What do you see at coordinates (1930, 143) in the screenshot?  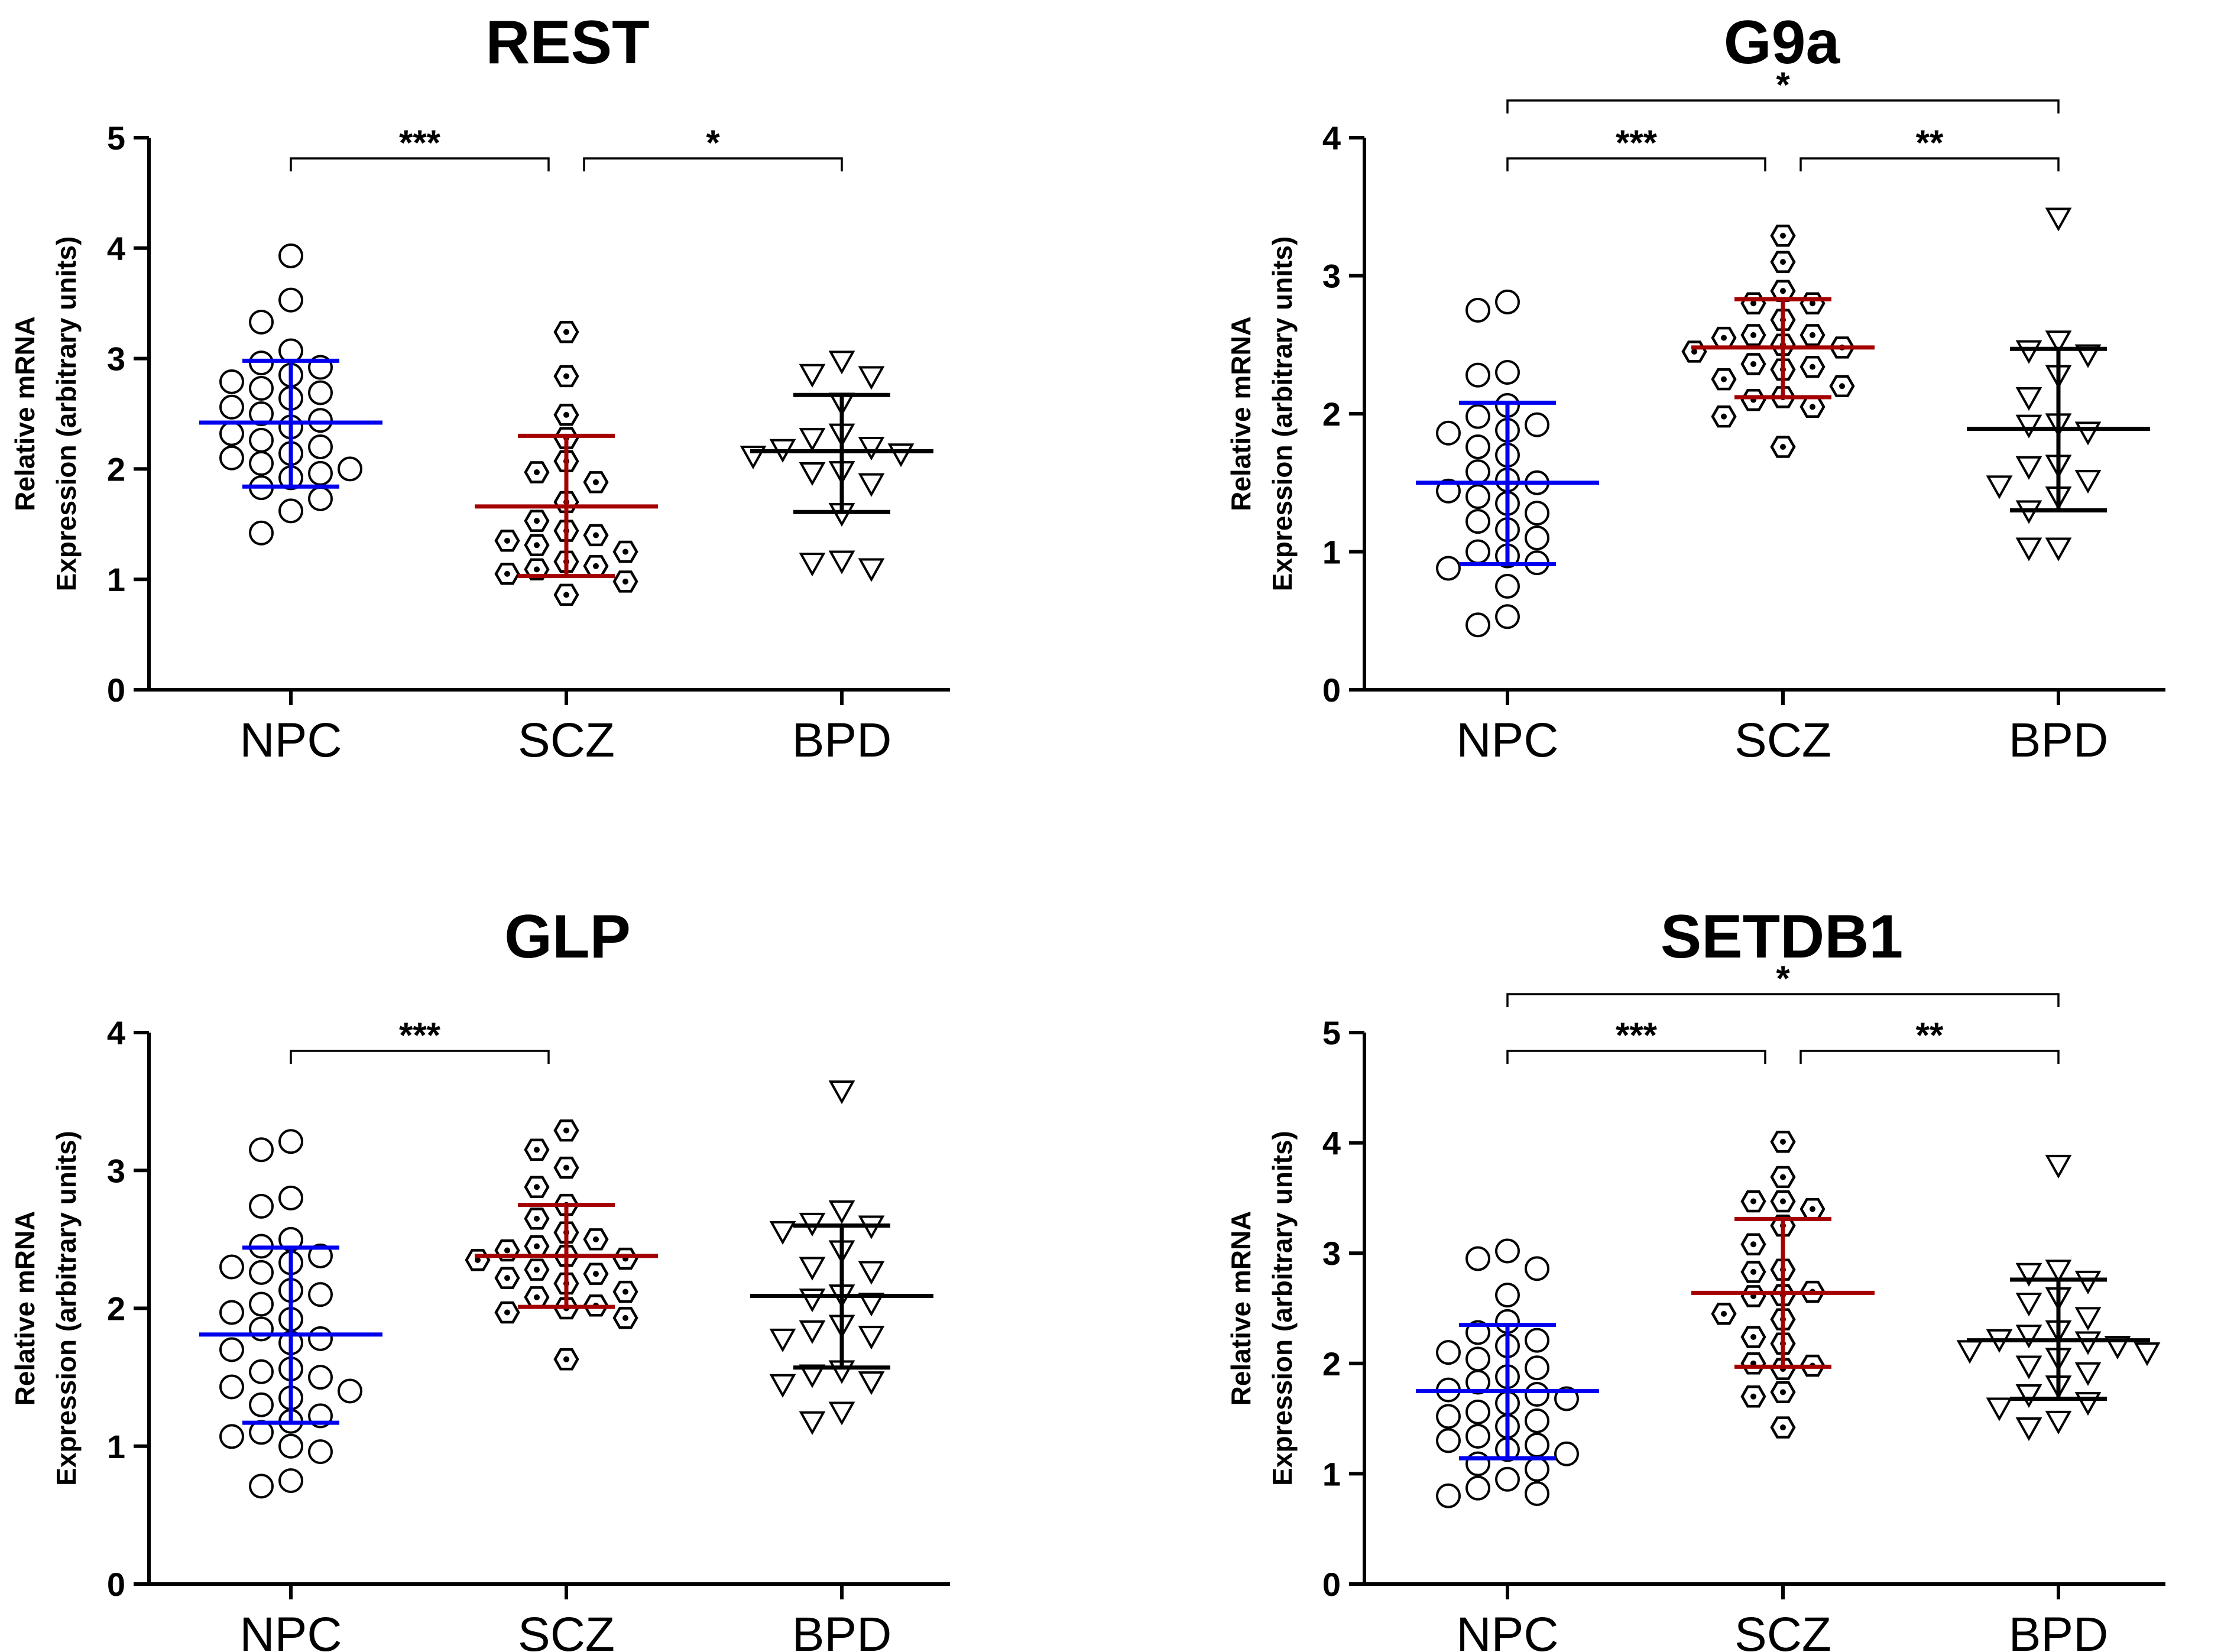 I see `significance-label: **` at bounding box center [1930, 143].